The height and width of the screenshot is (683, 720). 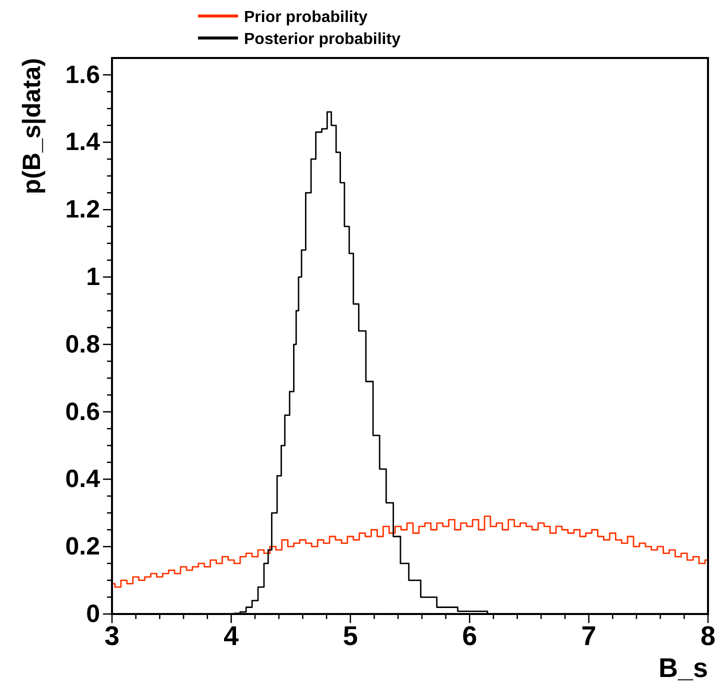 What do you see at coordinates (306, 17) in the screenshot?
I see `legend-label: Prior probability` at bounding box center [306, 17].